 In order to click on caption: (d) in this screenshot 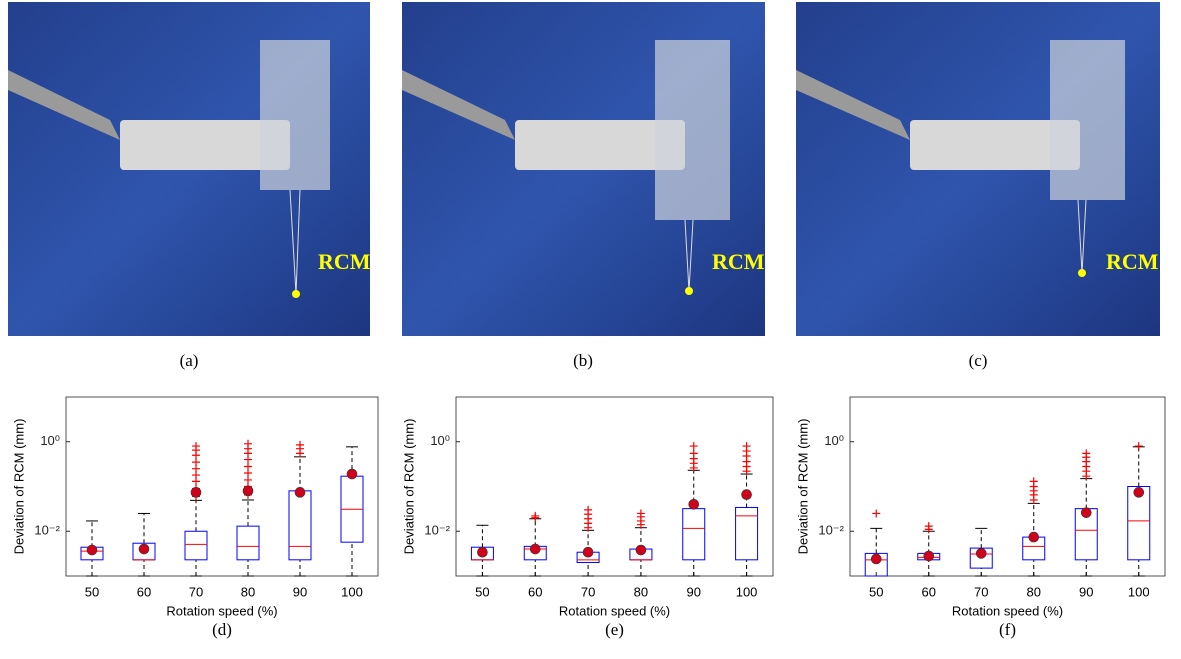, I will do `click(222, 629)`.